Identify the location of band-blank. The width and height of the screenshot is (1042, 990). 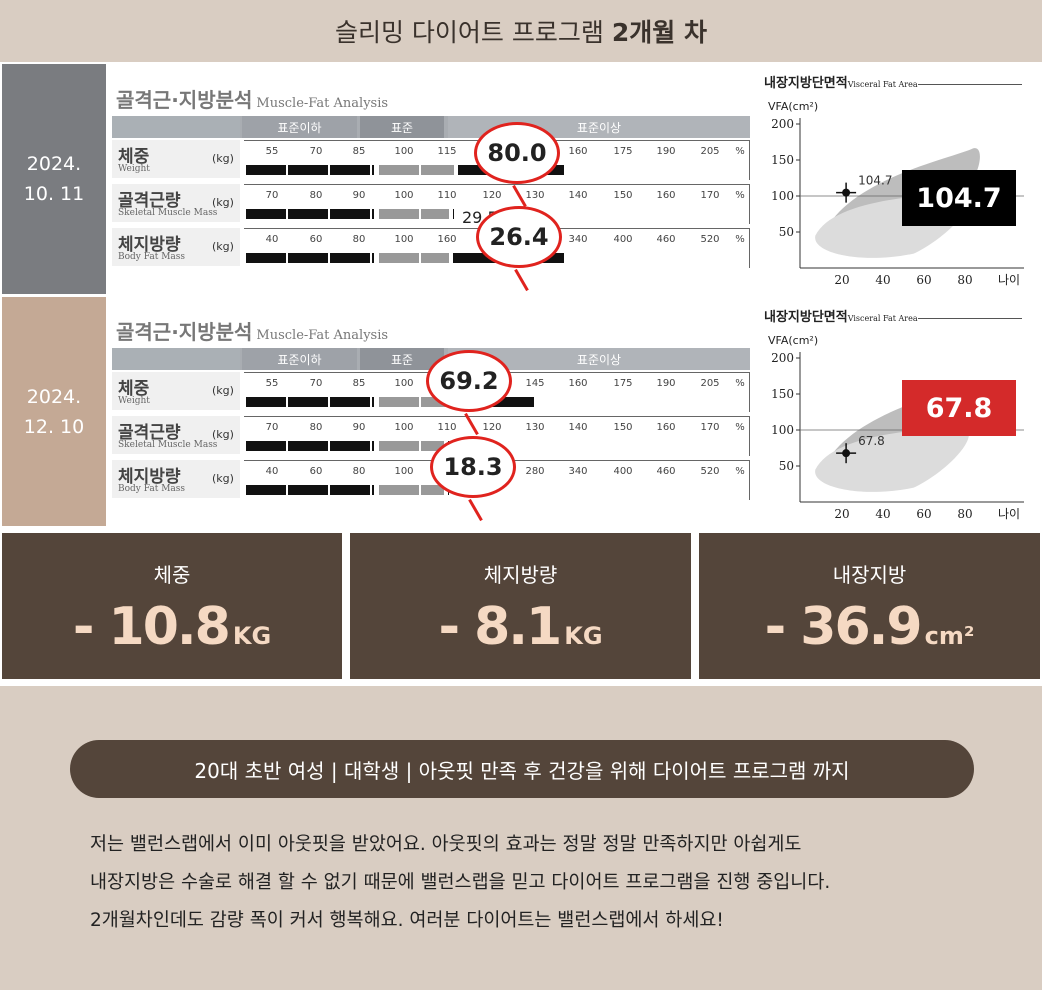
(176, 127).